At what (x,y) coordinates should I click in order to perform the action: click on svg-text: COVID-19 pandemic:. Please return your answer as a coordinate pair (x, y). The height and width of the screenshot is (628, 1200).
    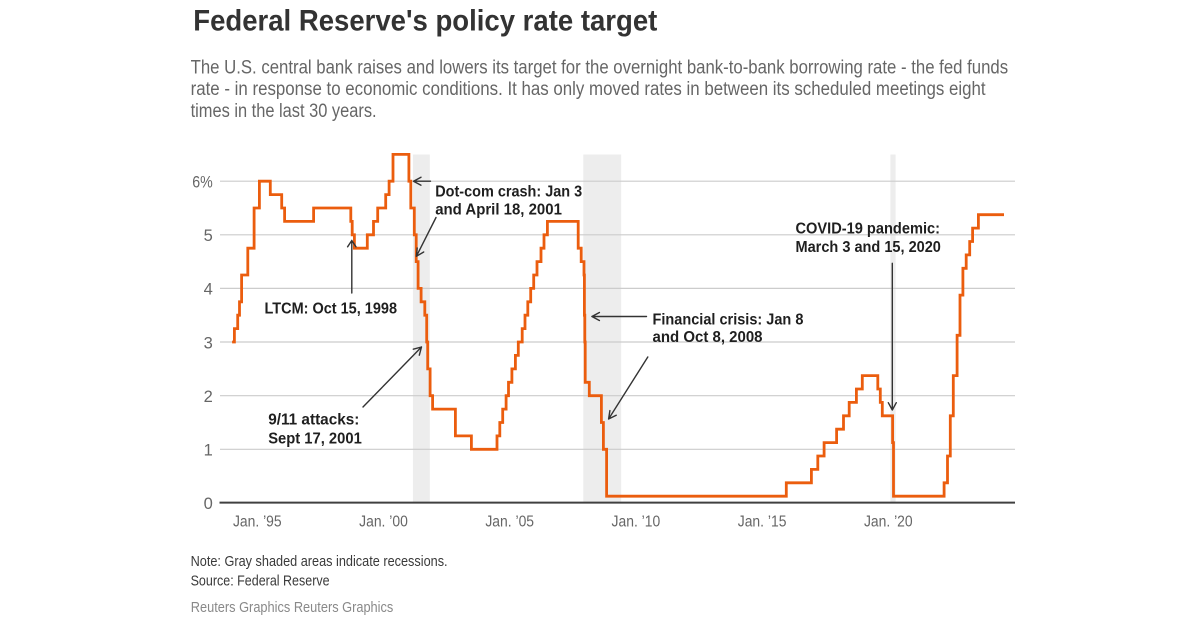
    Looking at the image, I should click on (868, 228).